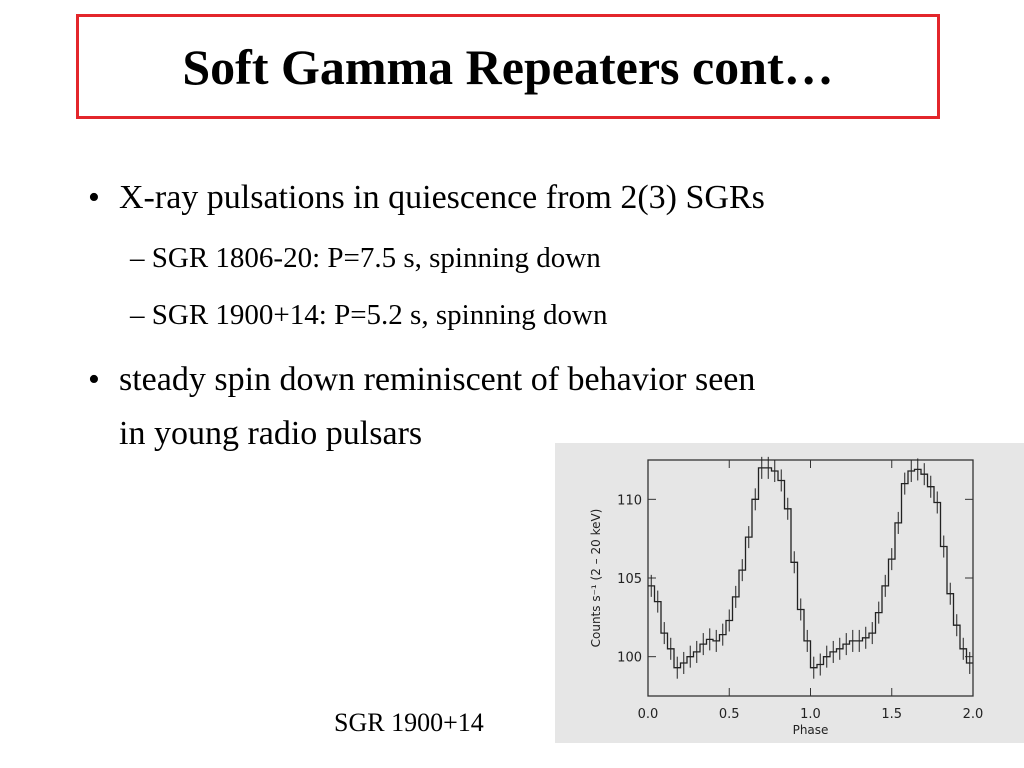 This screenshot has height=768, width=1024. Describe the element at coordinates (810, 714) in the screenshot. I see `x-tick-label: 1.0` at that location.